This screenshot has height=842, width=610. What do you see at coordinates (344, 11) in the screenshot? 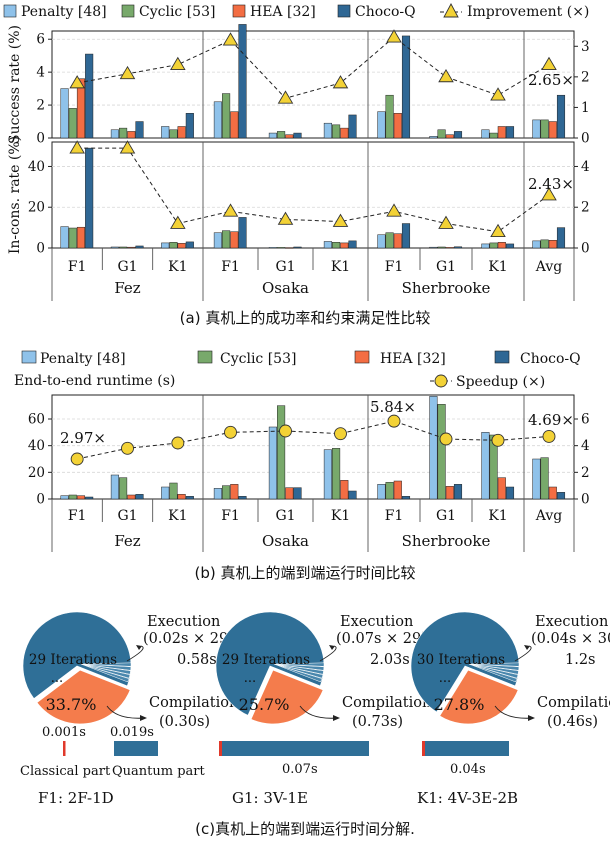
I see `legend-swatch-choco-q` at bounding box center [344, 11].